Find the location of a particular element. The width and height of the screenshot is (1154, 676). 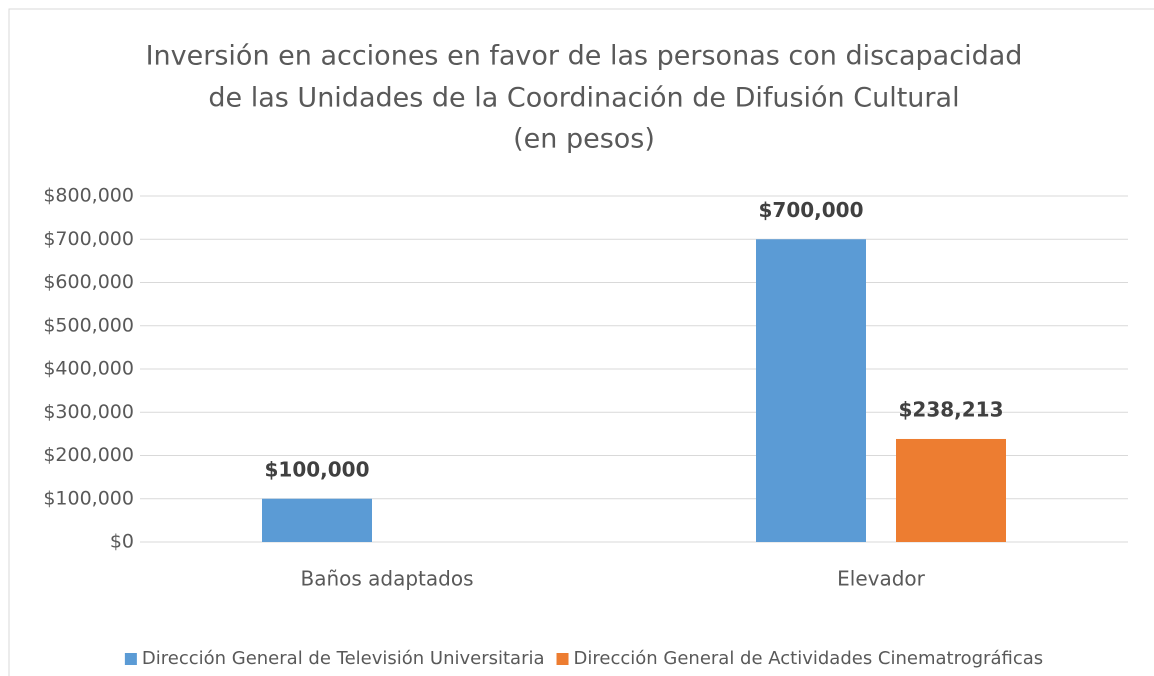

x-tick-label: Elevador is located at coordinates (881, 579).